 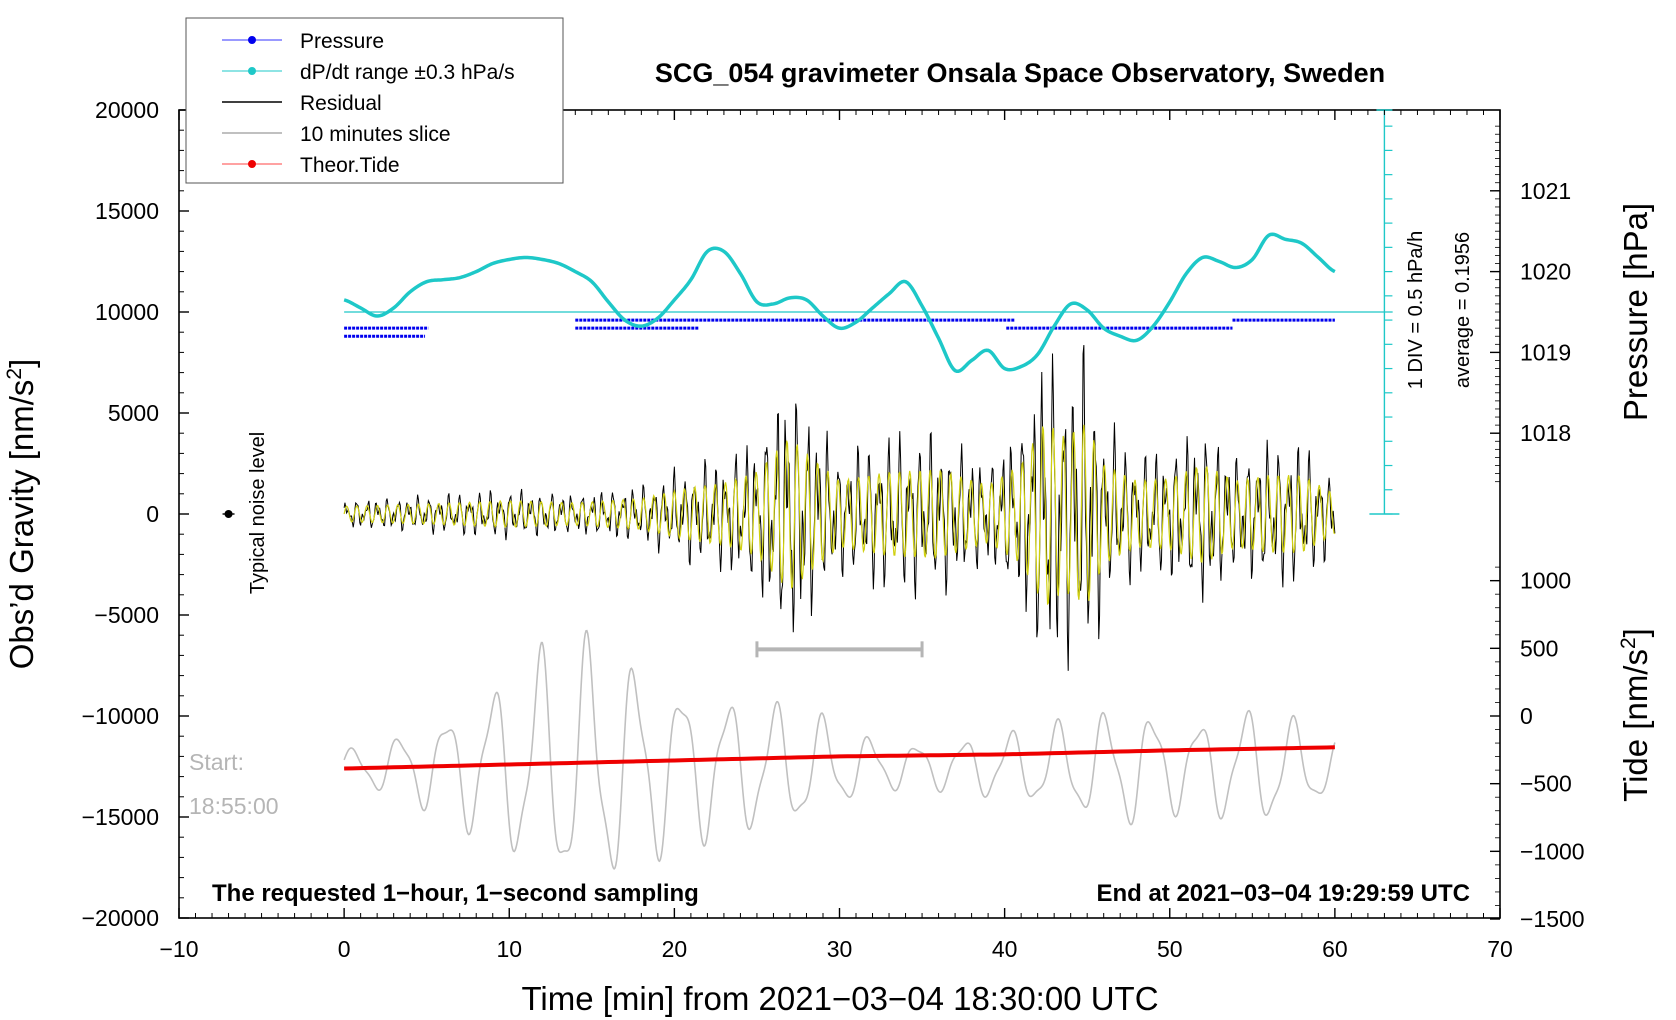 What do you see at coordinates (1552, 851) in the screenshot?
I see `tide-tick-label: −1000` at bounding box center [1552, 851].